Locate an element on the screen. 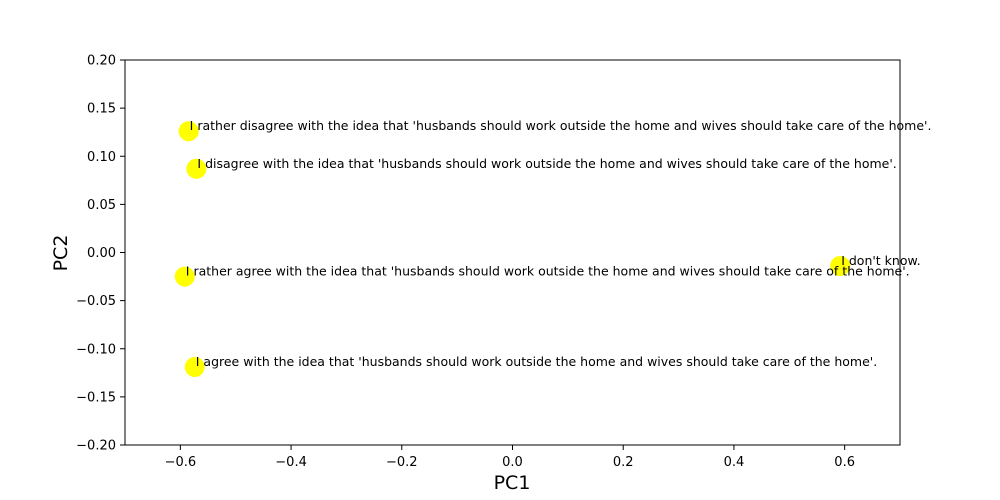  y-axis: −0.20 −0.15 −0.10 −0.05 0.00 0.05 0.10 0.15 0.20 is located at coordinates (100, 254).